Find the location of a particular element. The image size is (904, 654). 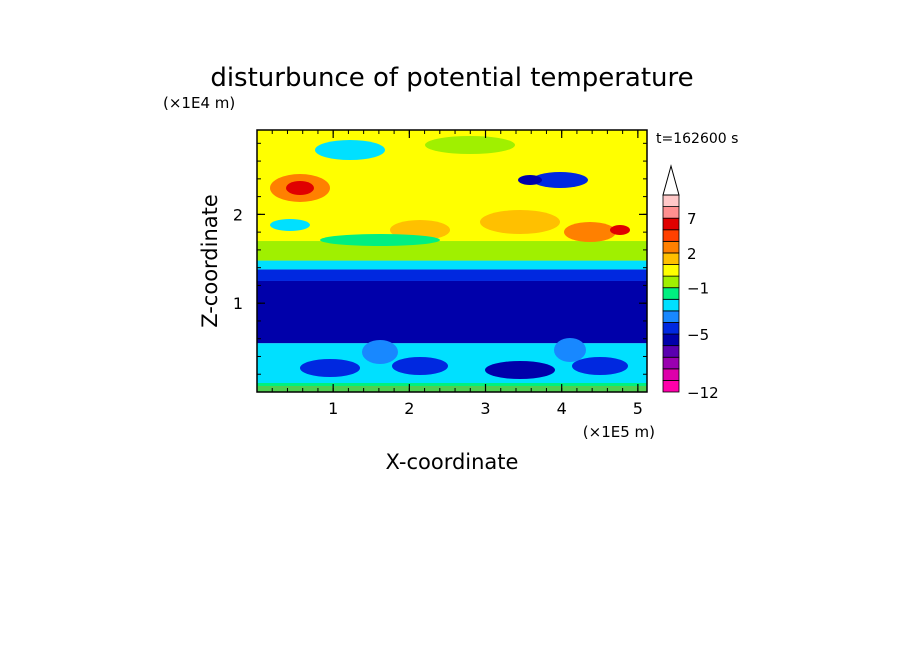

x-tick-label: 2 is located at coordinates (409, 408).